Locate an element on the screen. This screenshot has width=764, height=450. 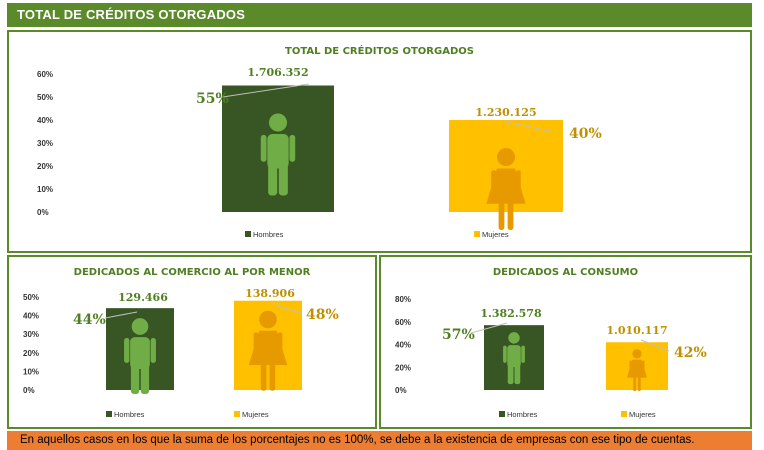
value-label: 138.906 is located at coordinates (270, 293).